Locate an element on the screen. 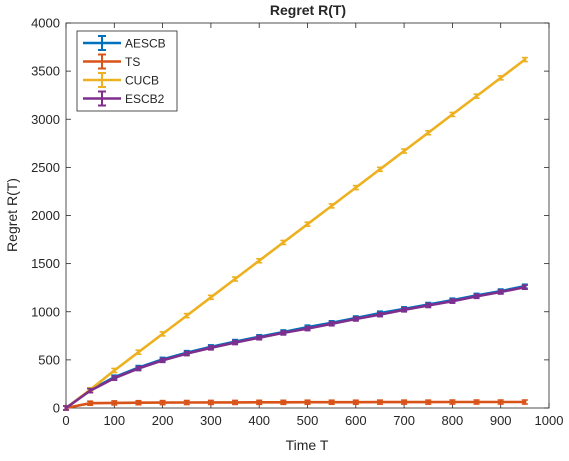 This screenshot has height=461, width=569. y-tick-label: 3500 is located at coordinates (45, 71).